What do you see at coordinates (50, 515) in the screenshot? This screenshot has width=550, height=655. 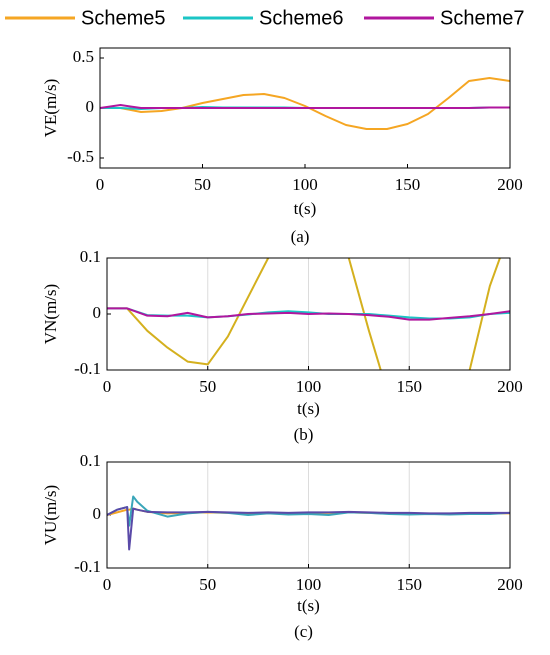 I see `y-axis-label: VU(m/s)` at bounding box center [50, 515].